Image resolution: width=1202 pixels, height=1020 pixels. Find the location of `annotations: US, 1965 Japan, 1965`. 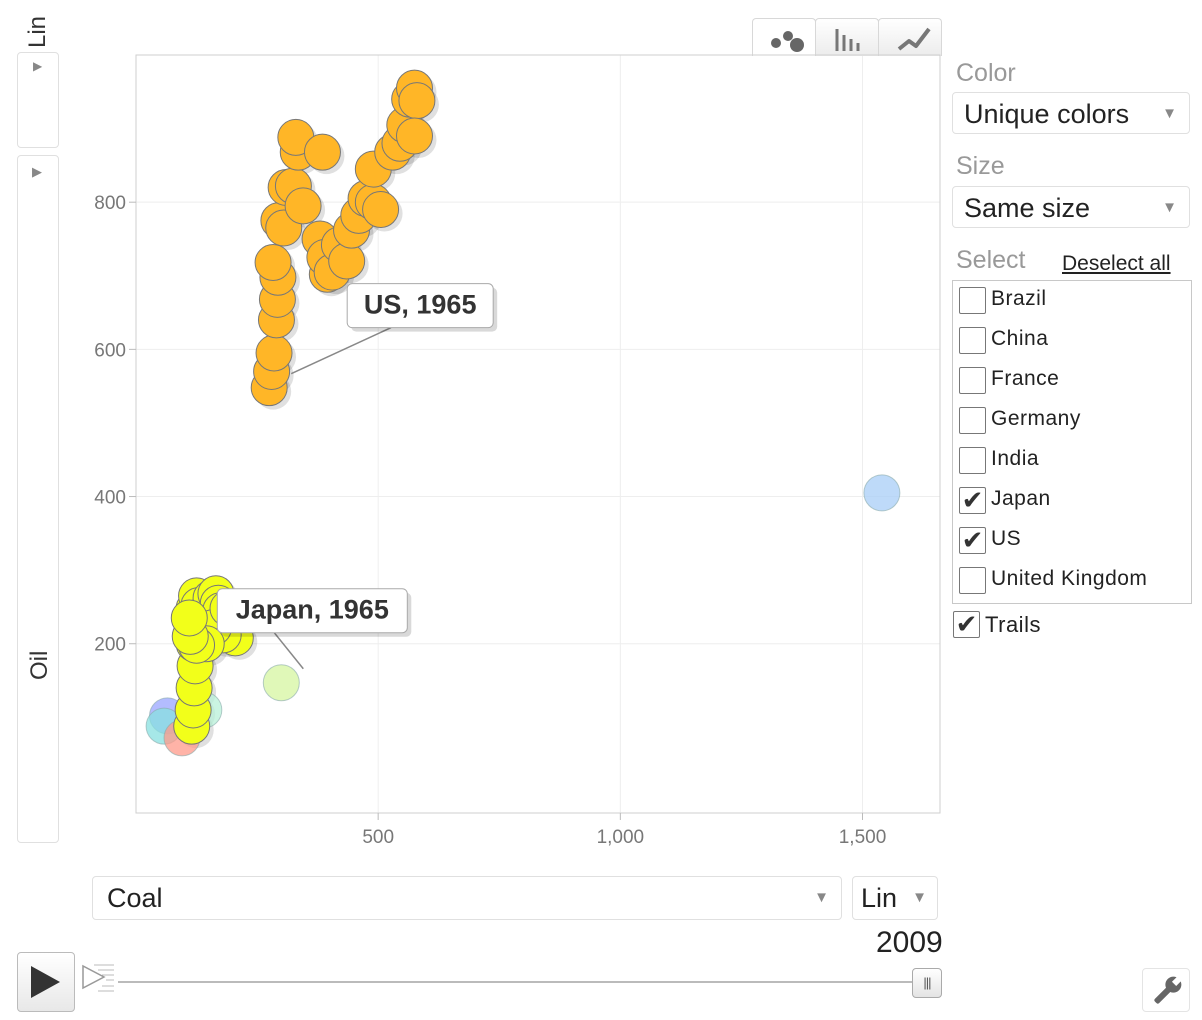

annotations: US, 1965 Japan, 1965 is located at coordinates (357, 476).